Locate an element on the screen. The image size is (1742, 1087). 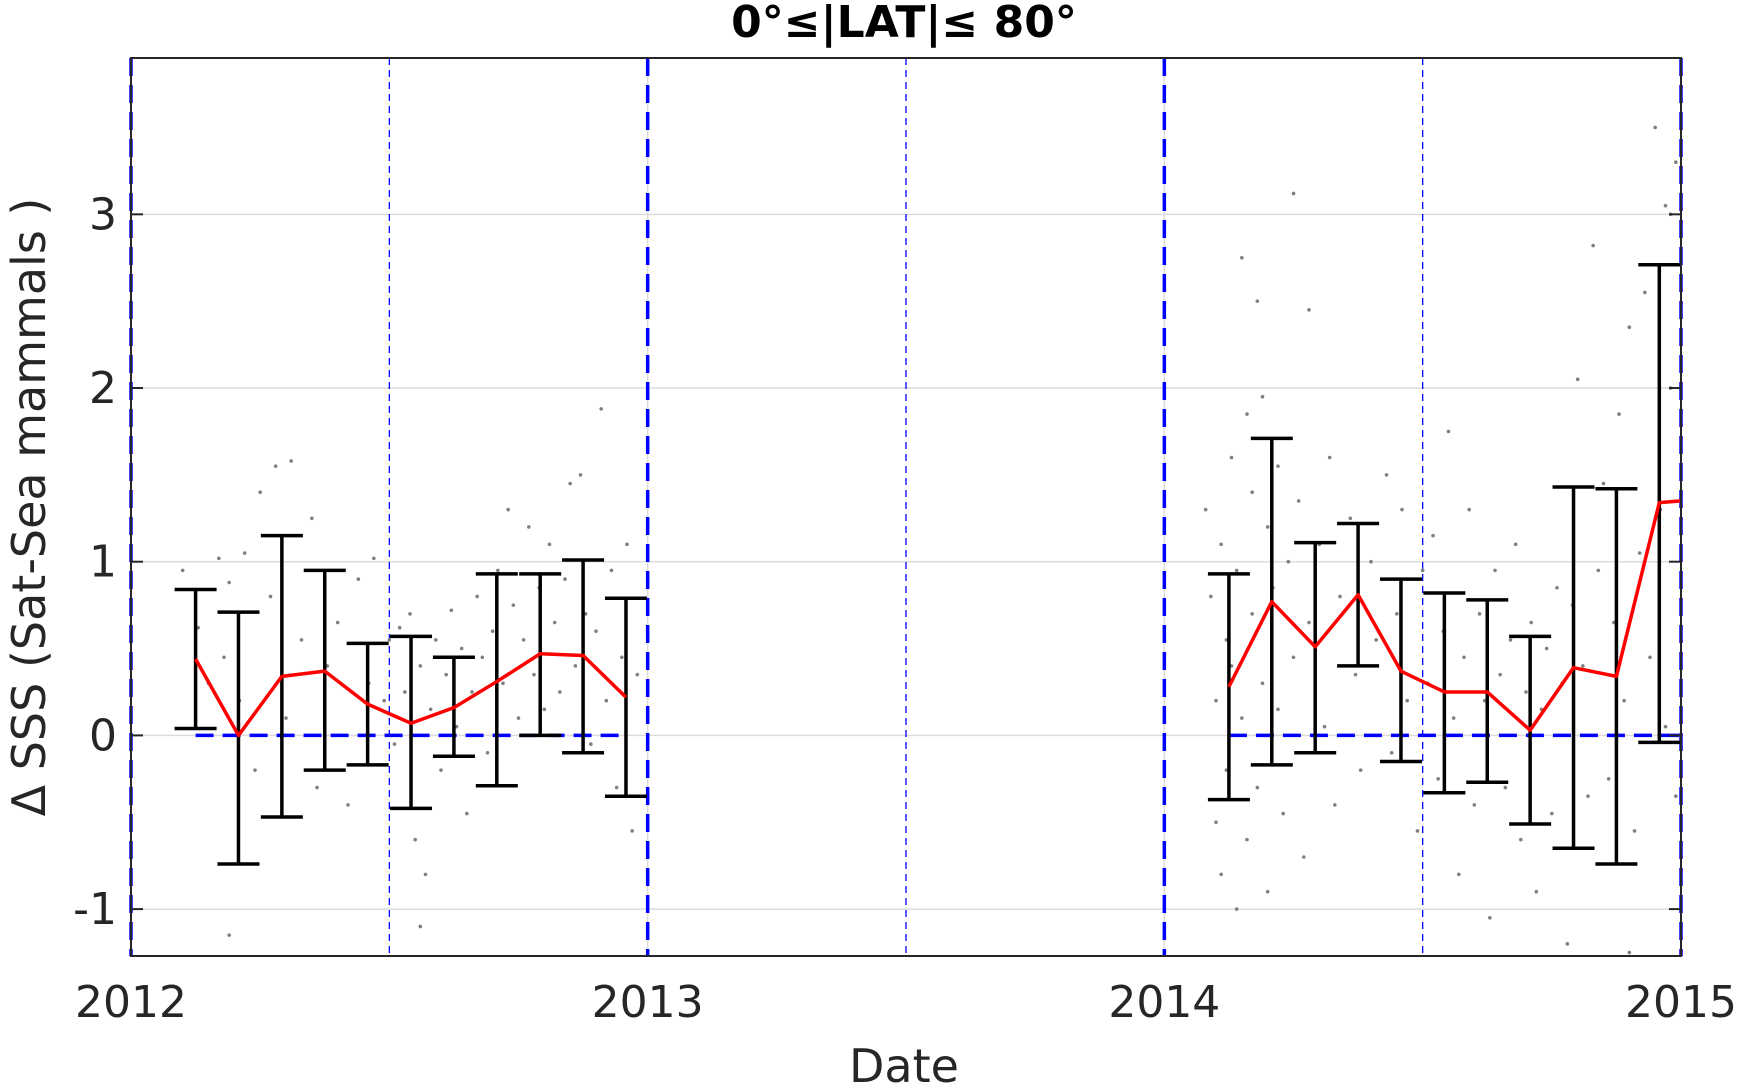
y-tick-label: -1 is located at coordinates (95, 909).